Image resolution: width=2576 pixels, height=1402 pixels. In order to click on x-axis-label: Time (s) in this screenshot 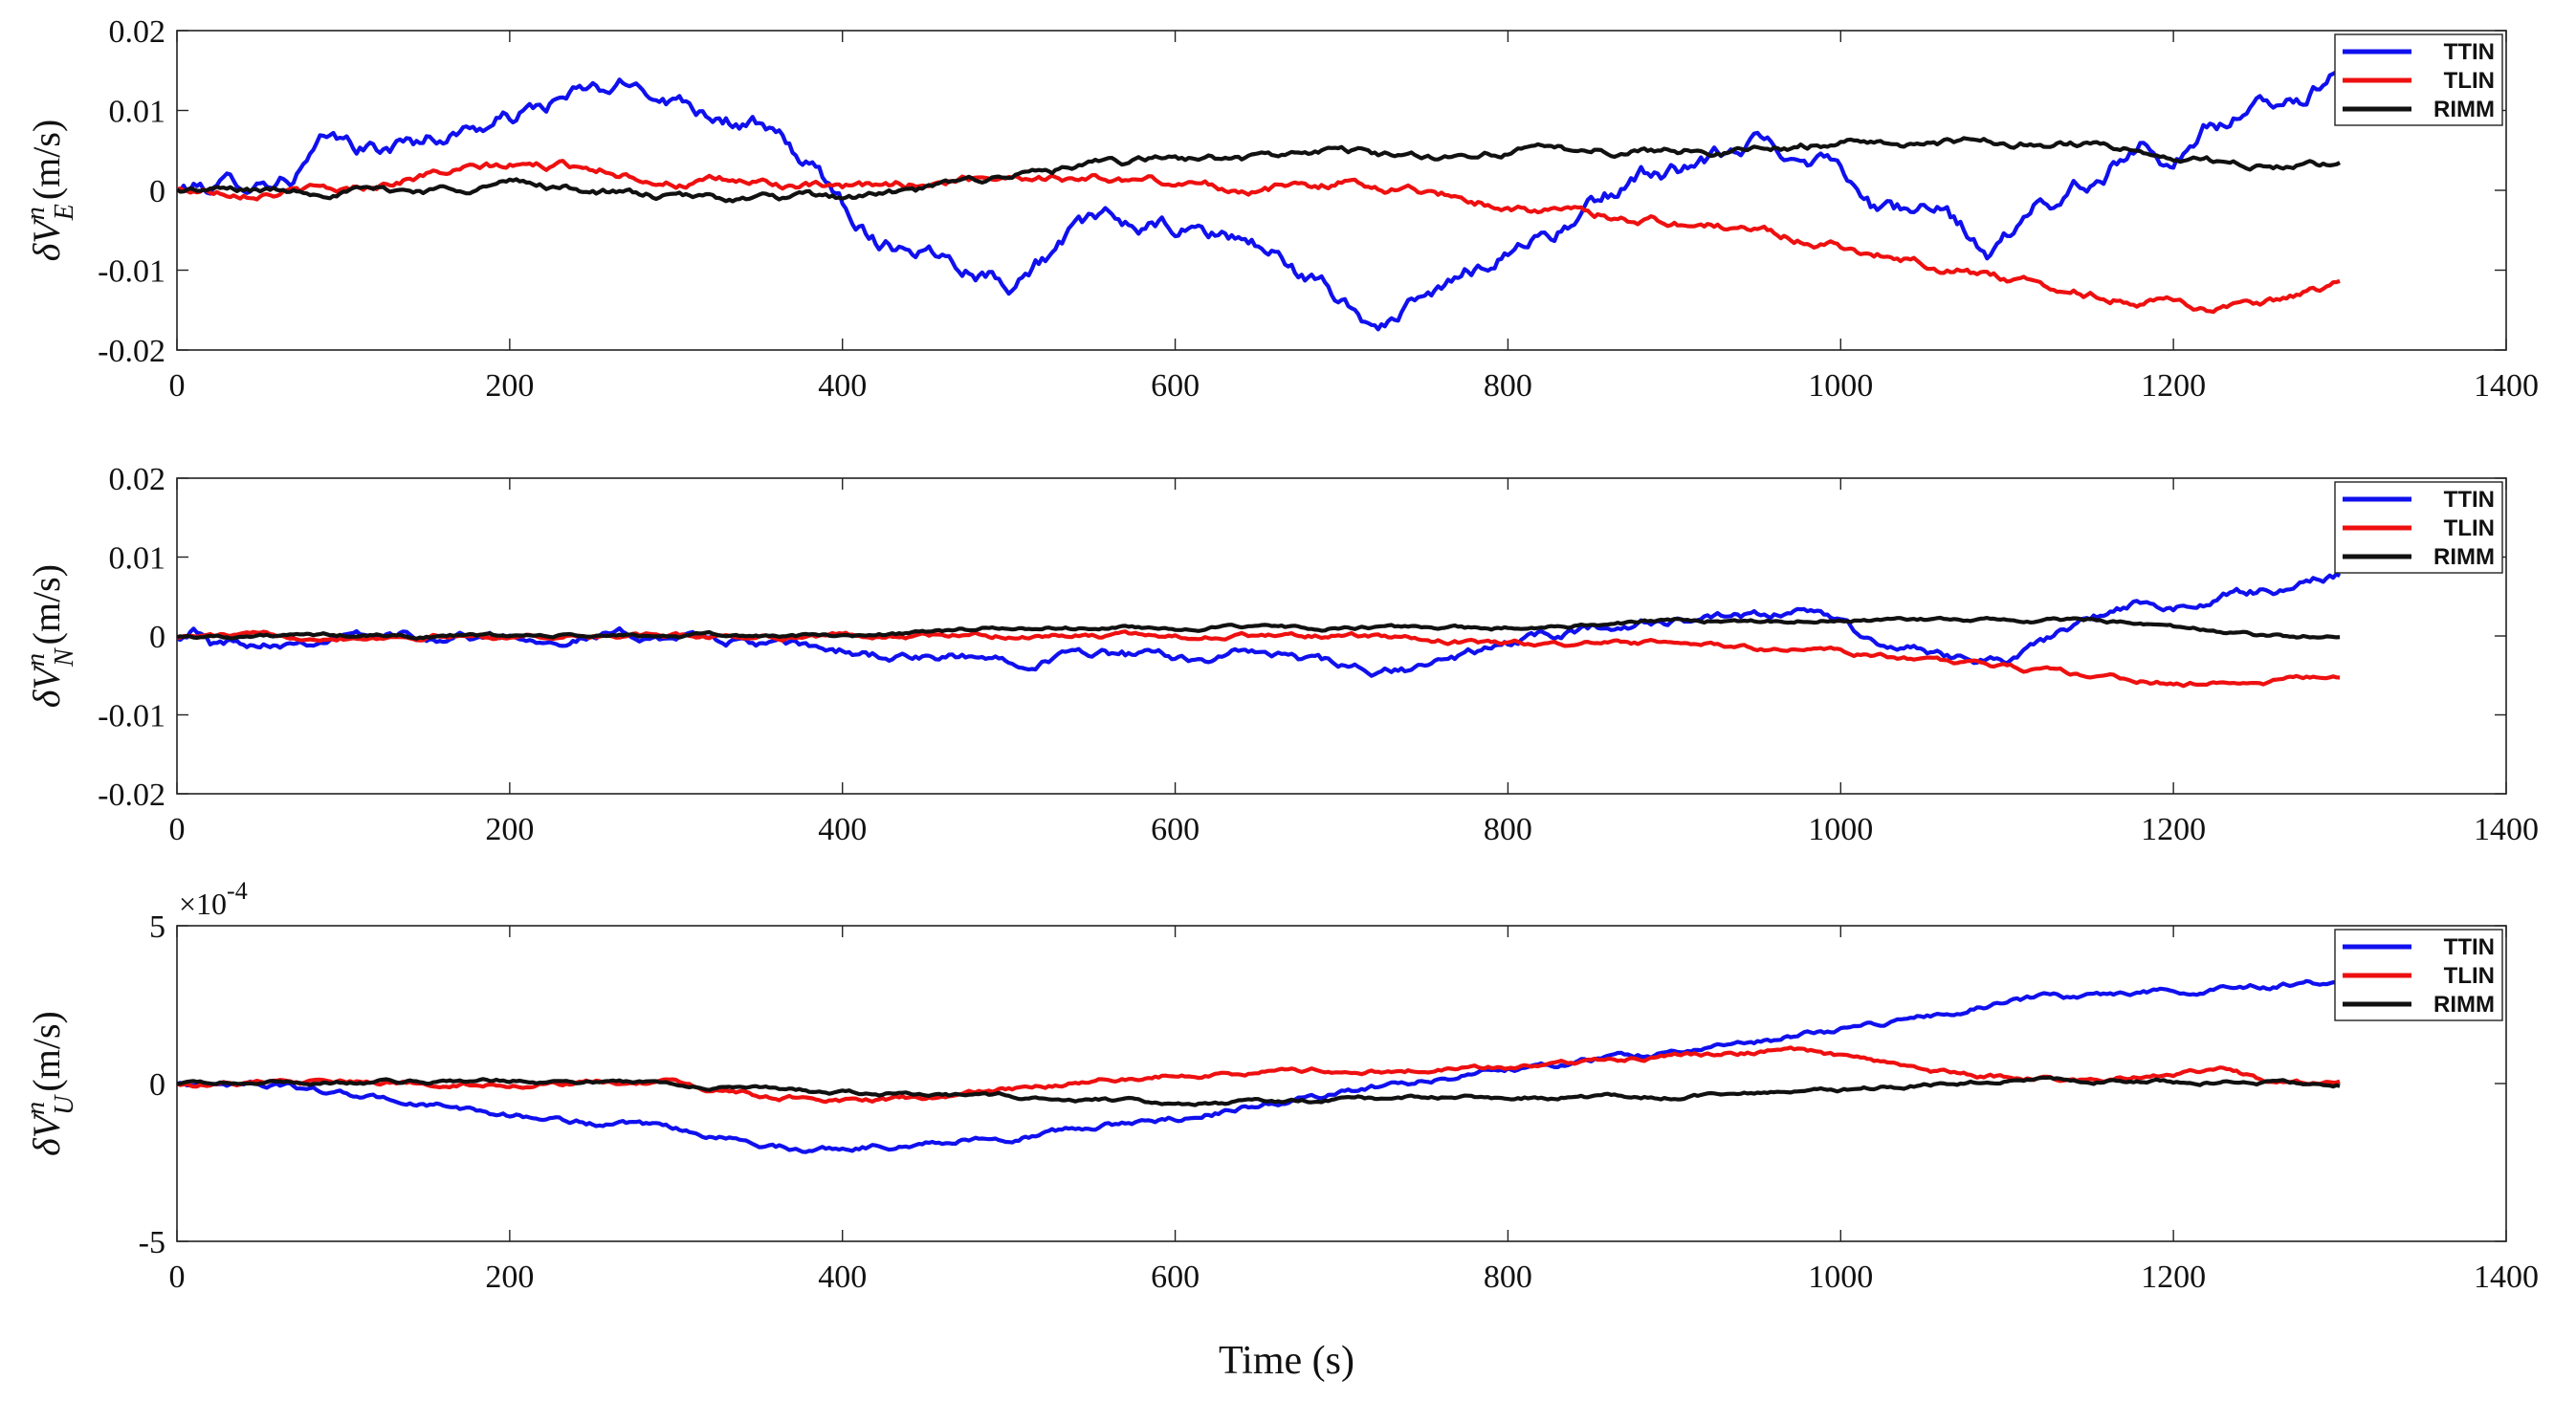, I will do `click(1286, 1361)`.